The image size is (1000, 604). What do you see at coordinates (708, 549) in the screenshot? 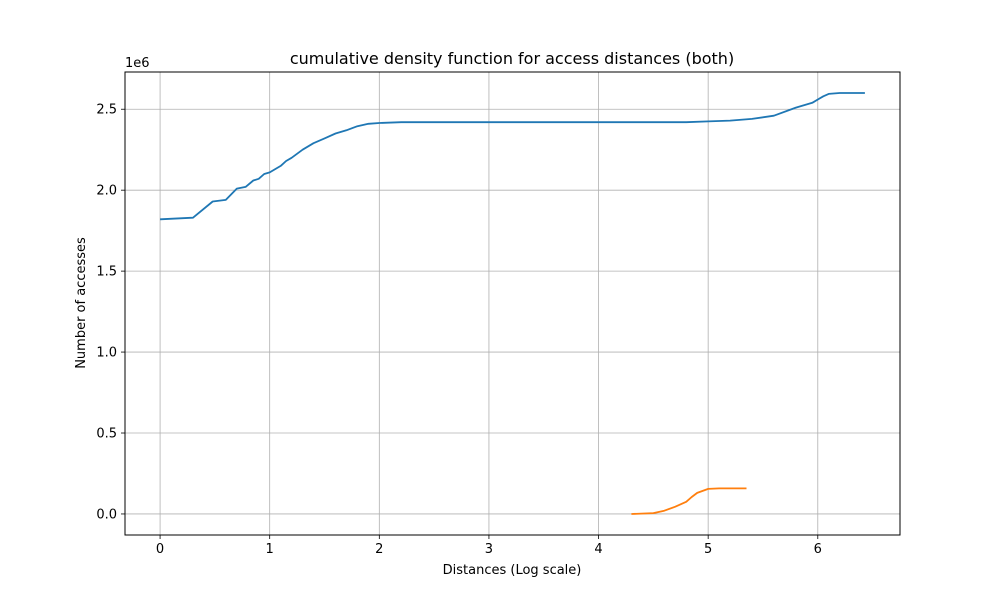
I see `x-tick-label: 5` at bounding box center [708, 549].